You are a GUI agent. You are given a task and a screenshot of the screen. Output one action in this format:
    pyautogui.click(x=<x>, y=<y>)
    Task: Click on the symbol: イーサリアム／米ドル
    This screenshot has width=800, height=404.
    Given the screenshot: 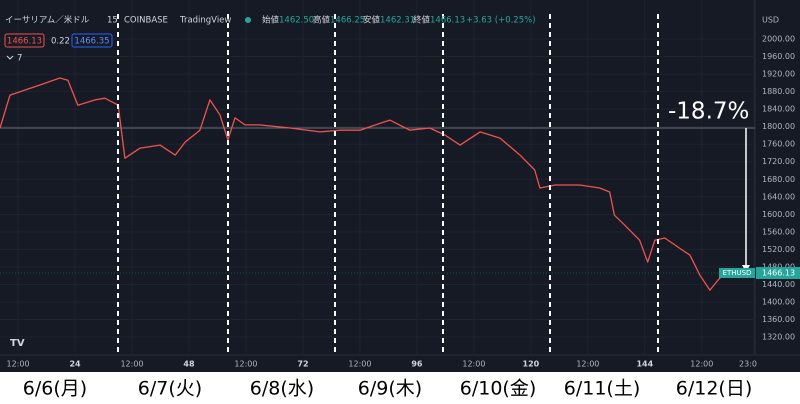 What is the action you would take?
    pyautogui.click(x=47, y=20)
    